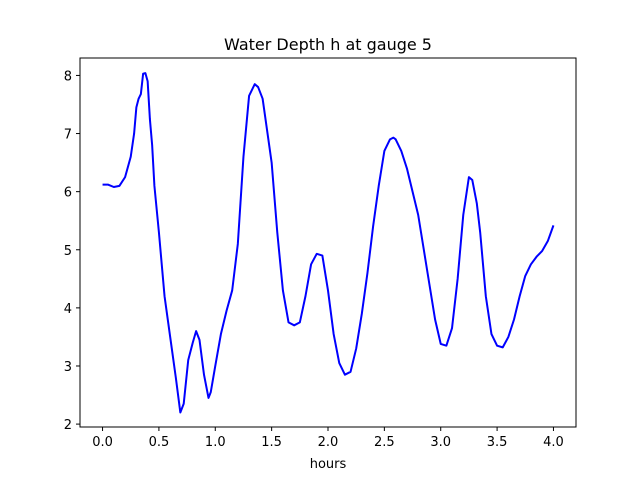 Image resolution: width=640 pixels, height=484 pixels. I want to click on y-tick-label: 4, so click(68, 309).